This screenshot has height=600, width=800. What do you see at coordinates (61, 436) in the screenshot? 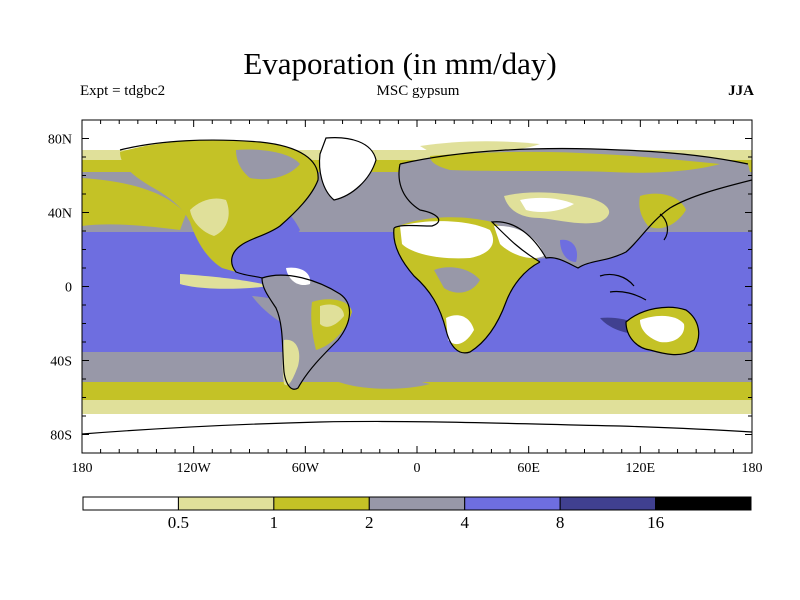
I see `lat-label: 80S` at bounding box center [61, 436].